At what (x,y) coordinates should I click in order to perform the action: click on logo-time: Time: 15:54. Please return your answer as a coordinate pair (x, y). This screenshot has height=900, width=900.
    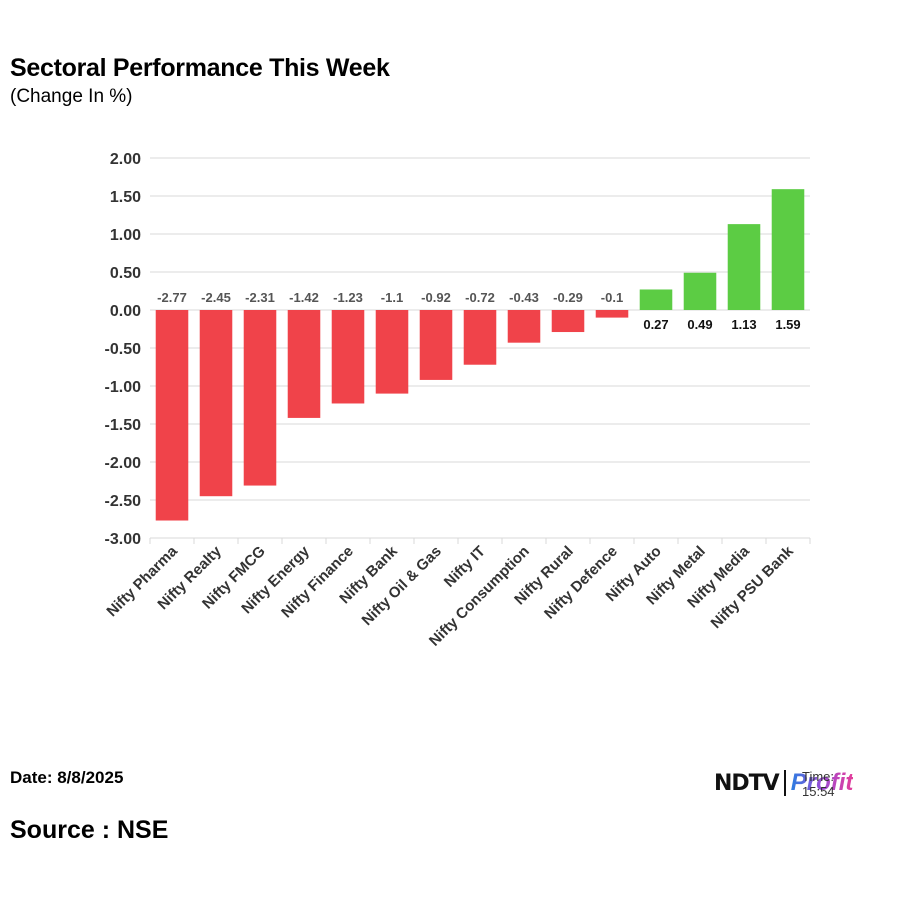
    Looking at the image, I should click on (818, 784).